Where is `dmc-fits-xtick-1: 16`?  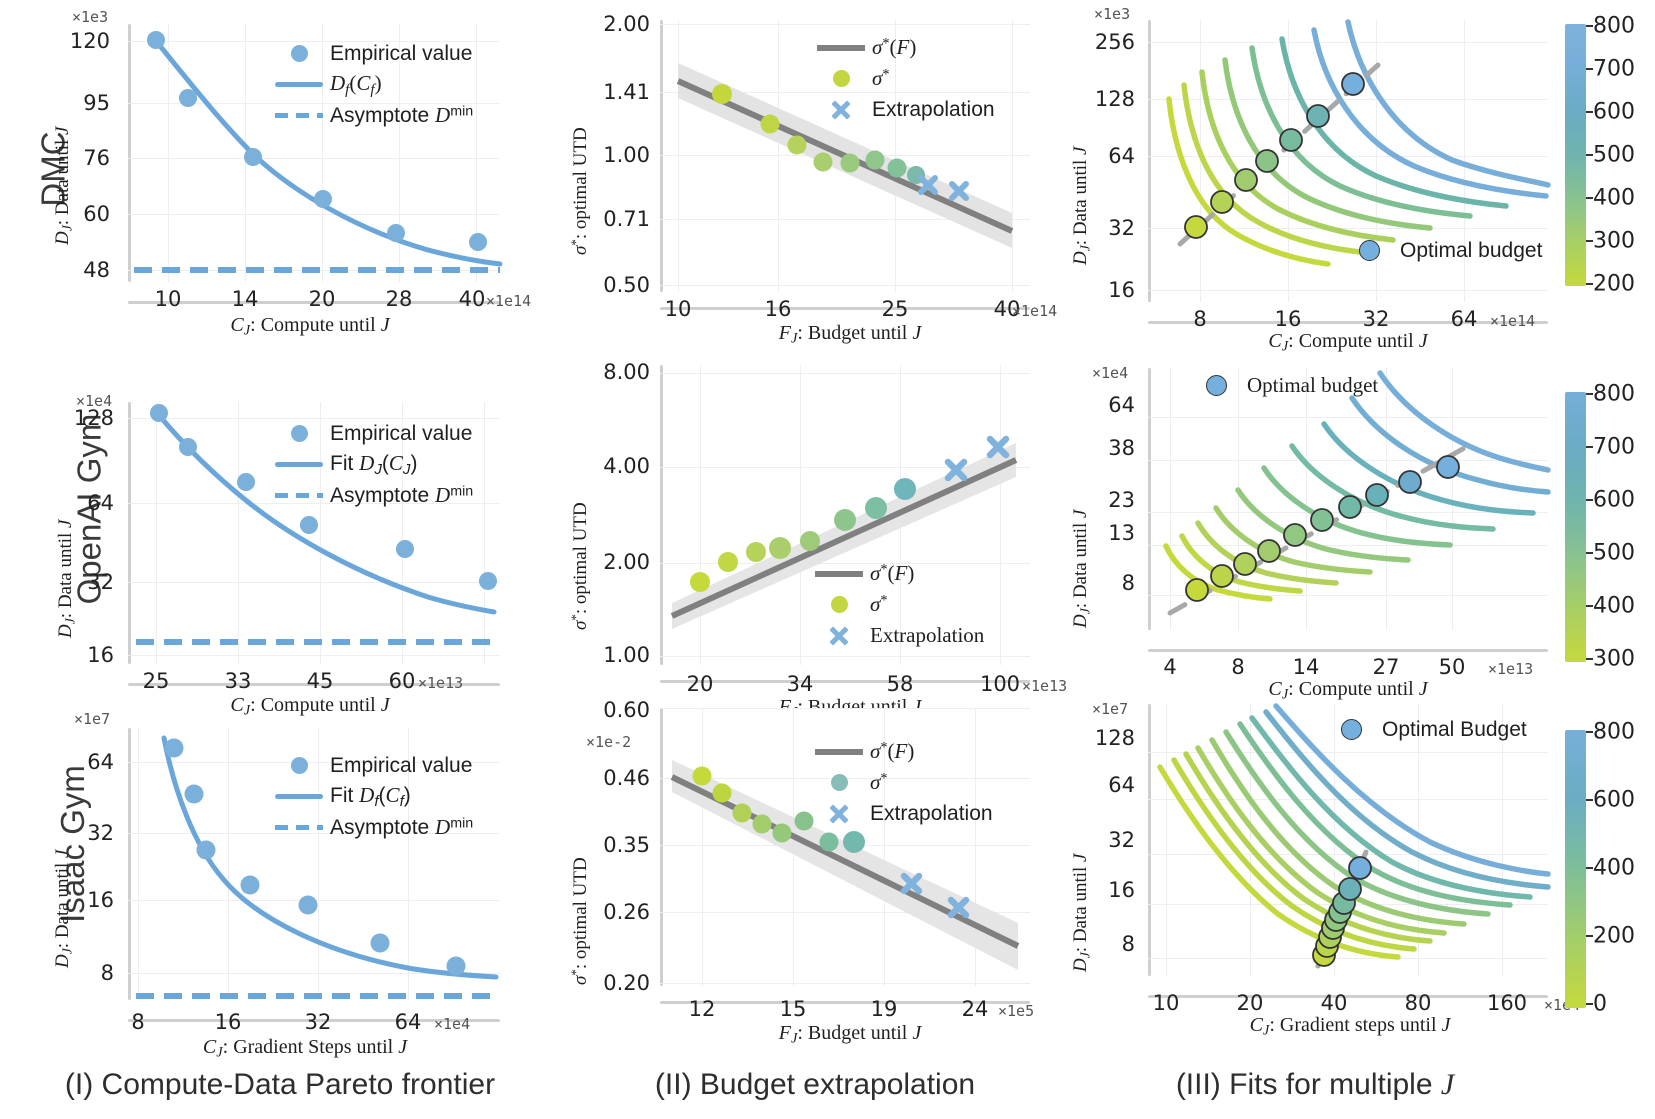 dmc-fits-xtick-1: 16 is located at coordinates (1288, 319).